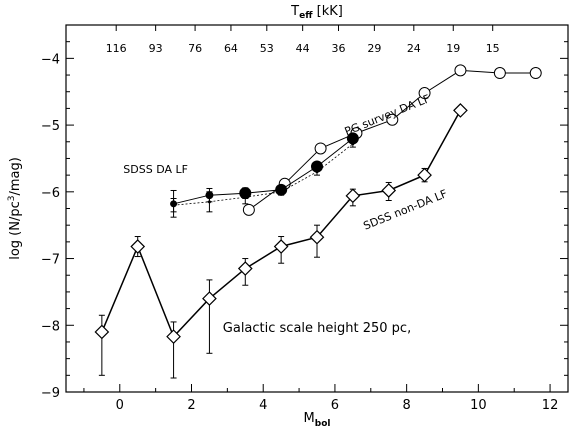  I want to click on y-tick-label: −5, so click(50, 126).